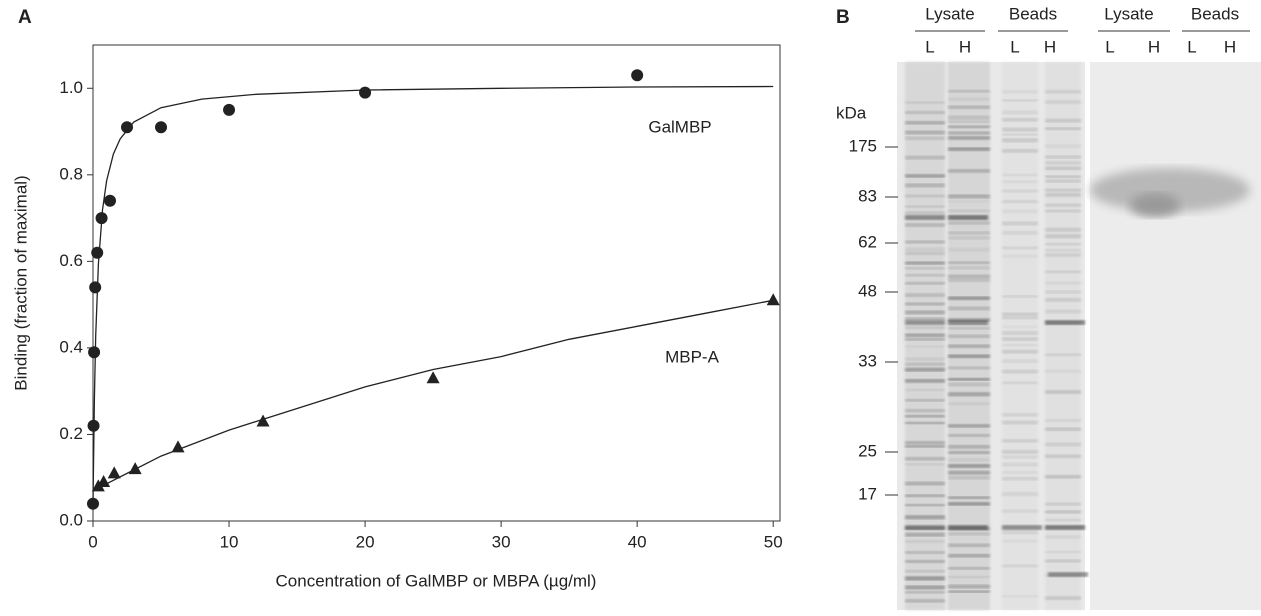 This screenshot has height=616, width=1261. Describe the element at coordinates (71, 433) in the screenshot. I see `y-tick-label: 0.2` at that location.